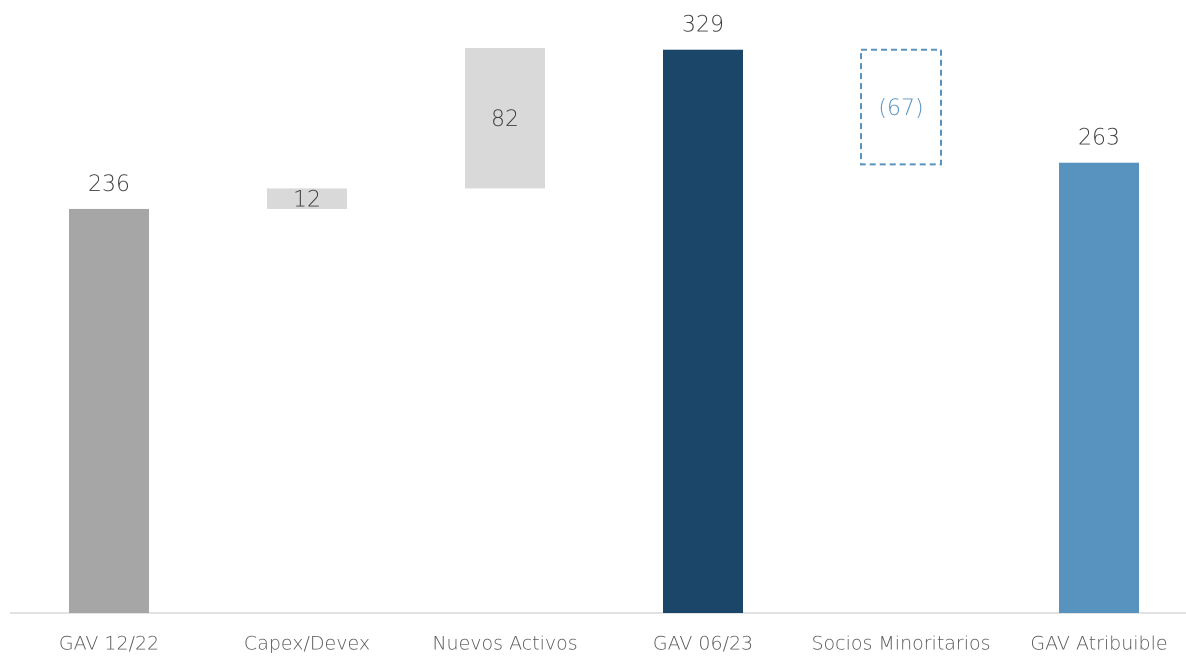 The width and height of the screenshot is (1186, 656). I want to click on x-tick-label: GAV Atribuible, so click(1098, 644).